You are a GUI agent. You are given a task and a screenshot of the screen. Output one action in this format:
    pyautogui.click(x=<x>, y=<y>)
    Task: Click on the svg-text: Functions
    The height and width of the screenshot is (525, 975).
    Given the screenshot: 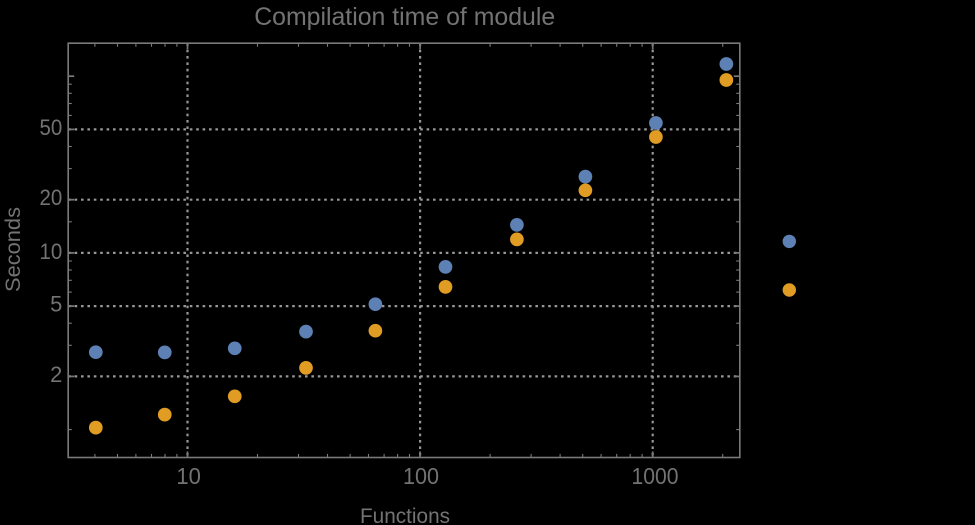 What is the action you would take?
    pyautogui.click(x=405, y=515)
    